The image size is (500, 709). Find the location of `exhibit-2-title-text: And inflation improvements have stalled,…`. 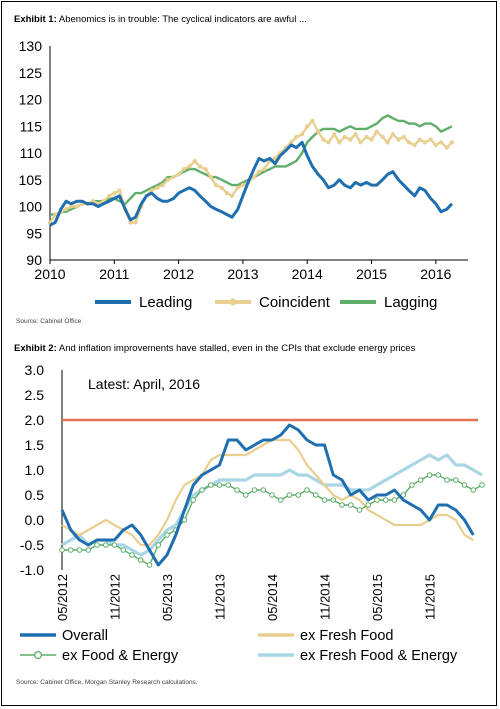

exhibit-2-title-text: And inflation improvements have stalled,… is located at coordinates (237, 348).